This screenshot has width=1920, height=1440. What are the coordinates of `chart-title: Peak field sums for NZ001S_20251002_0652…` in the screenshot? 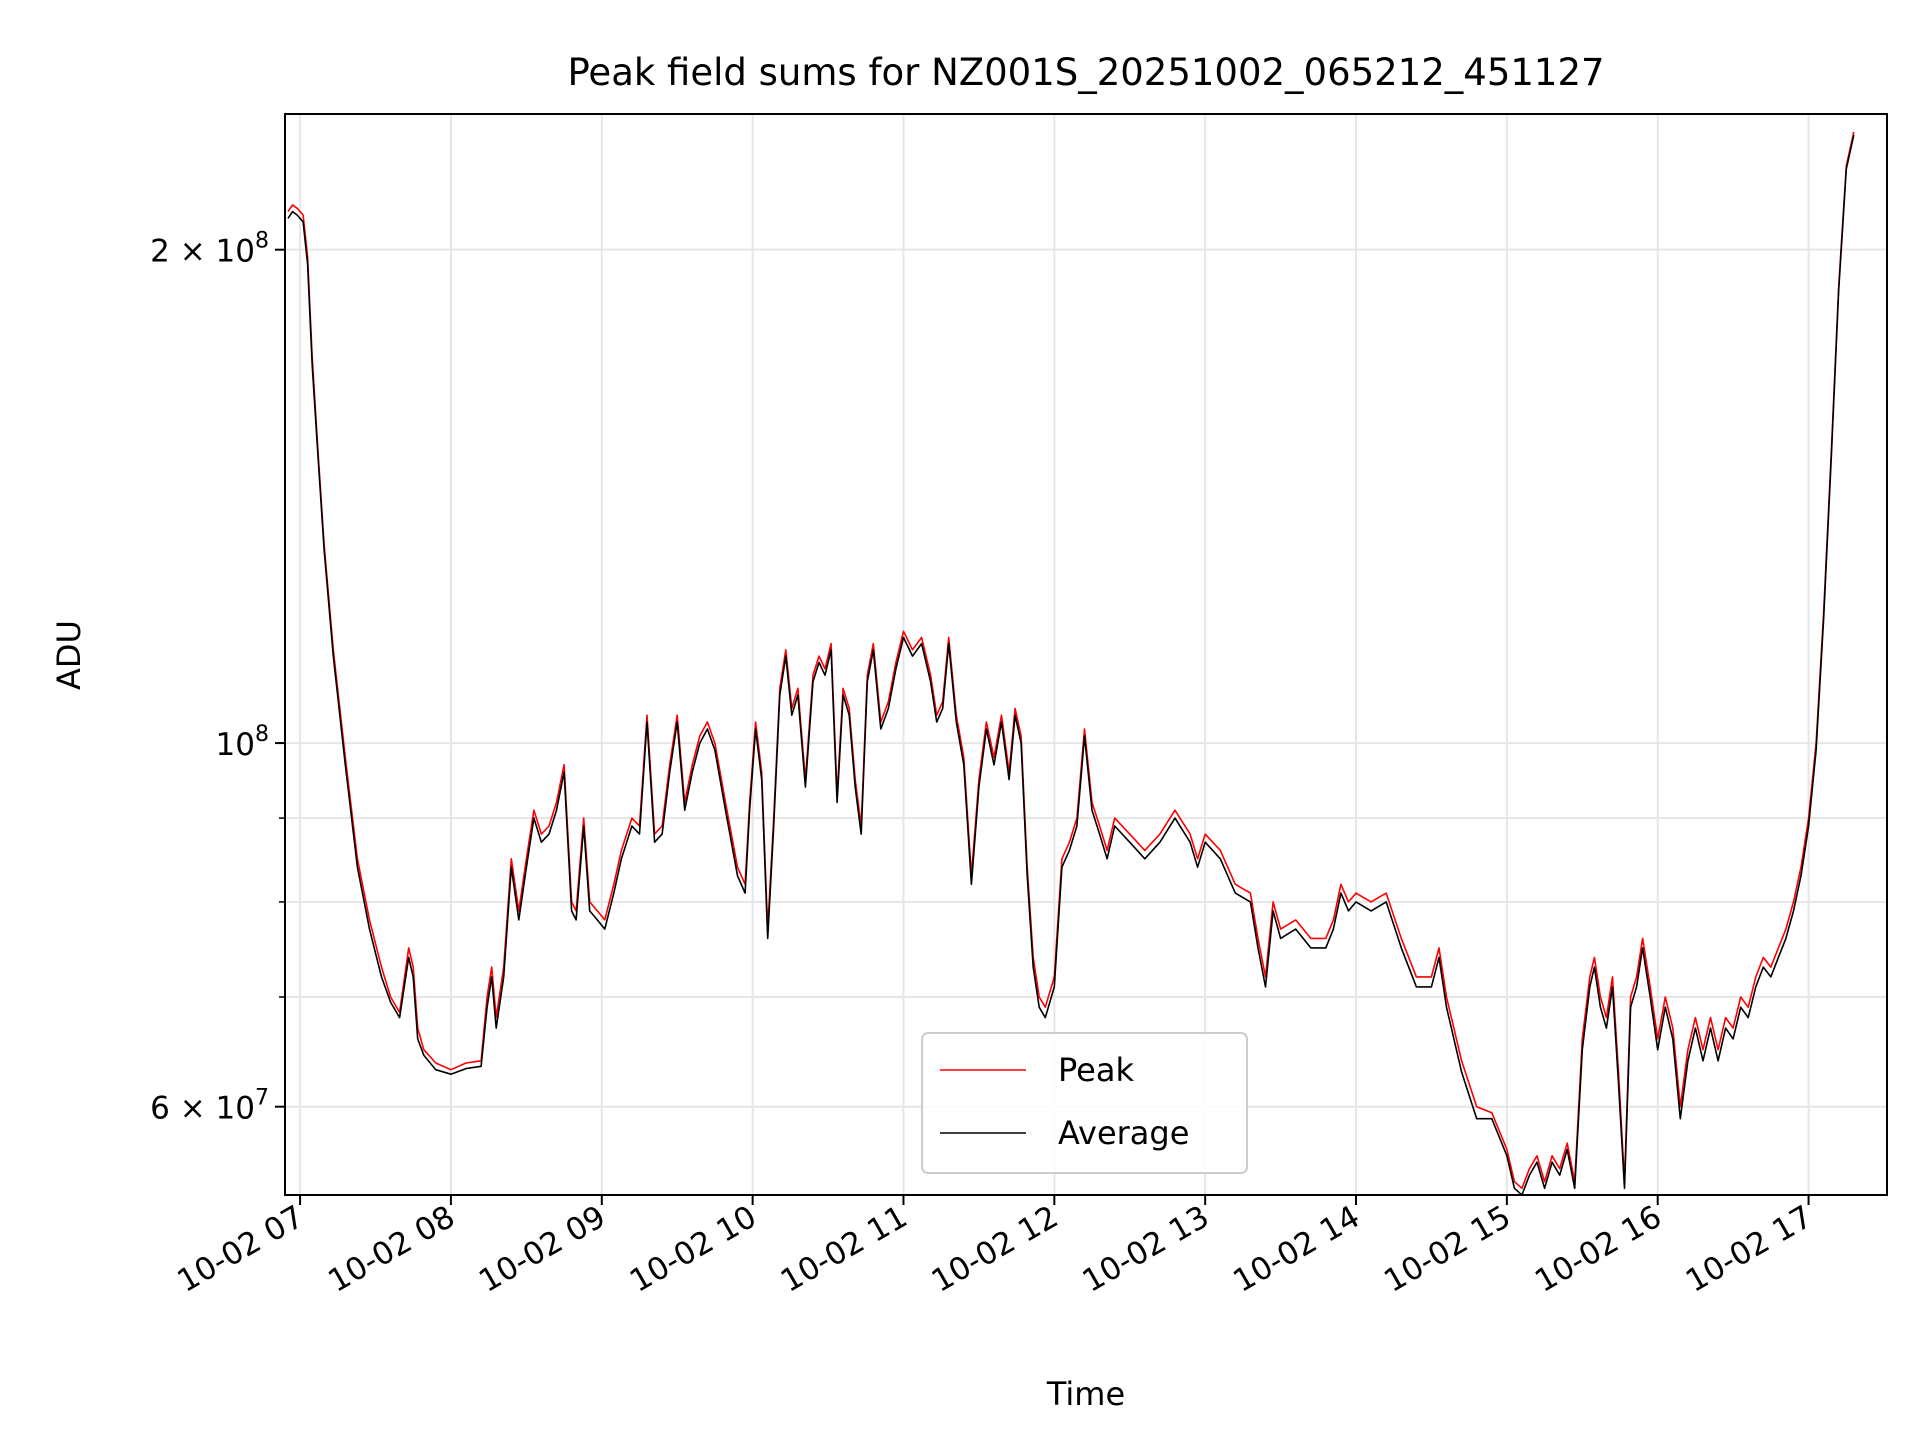 It's located at (1085, 72).